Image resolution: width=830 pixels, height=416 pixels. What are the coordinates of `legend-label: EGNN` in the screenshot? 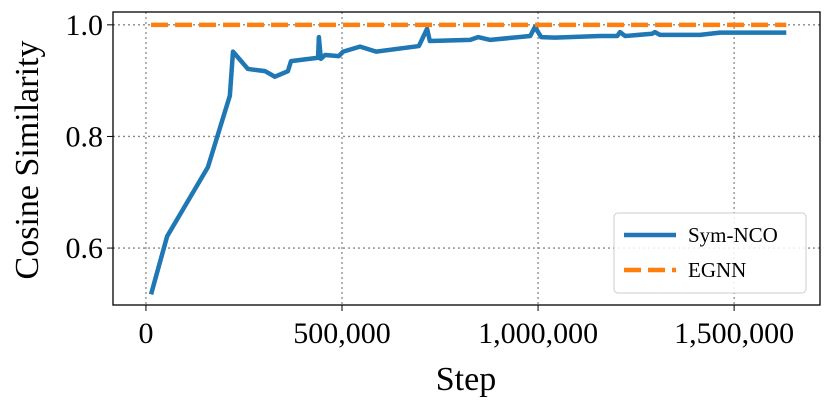 It's located at (717, 270).